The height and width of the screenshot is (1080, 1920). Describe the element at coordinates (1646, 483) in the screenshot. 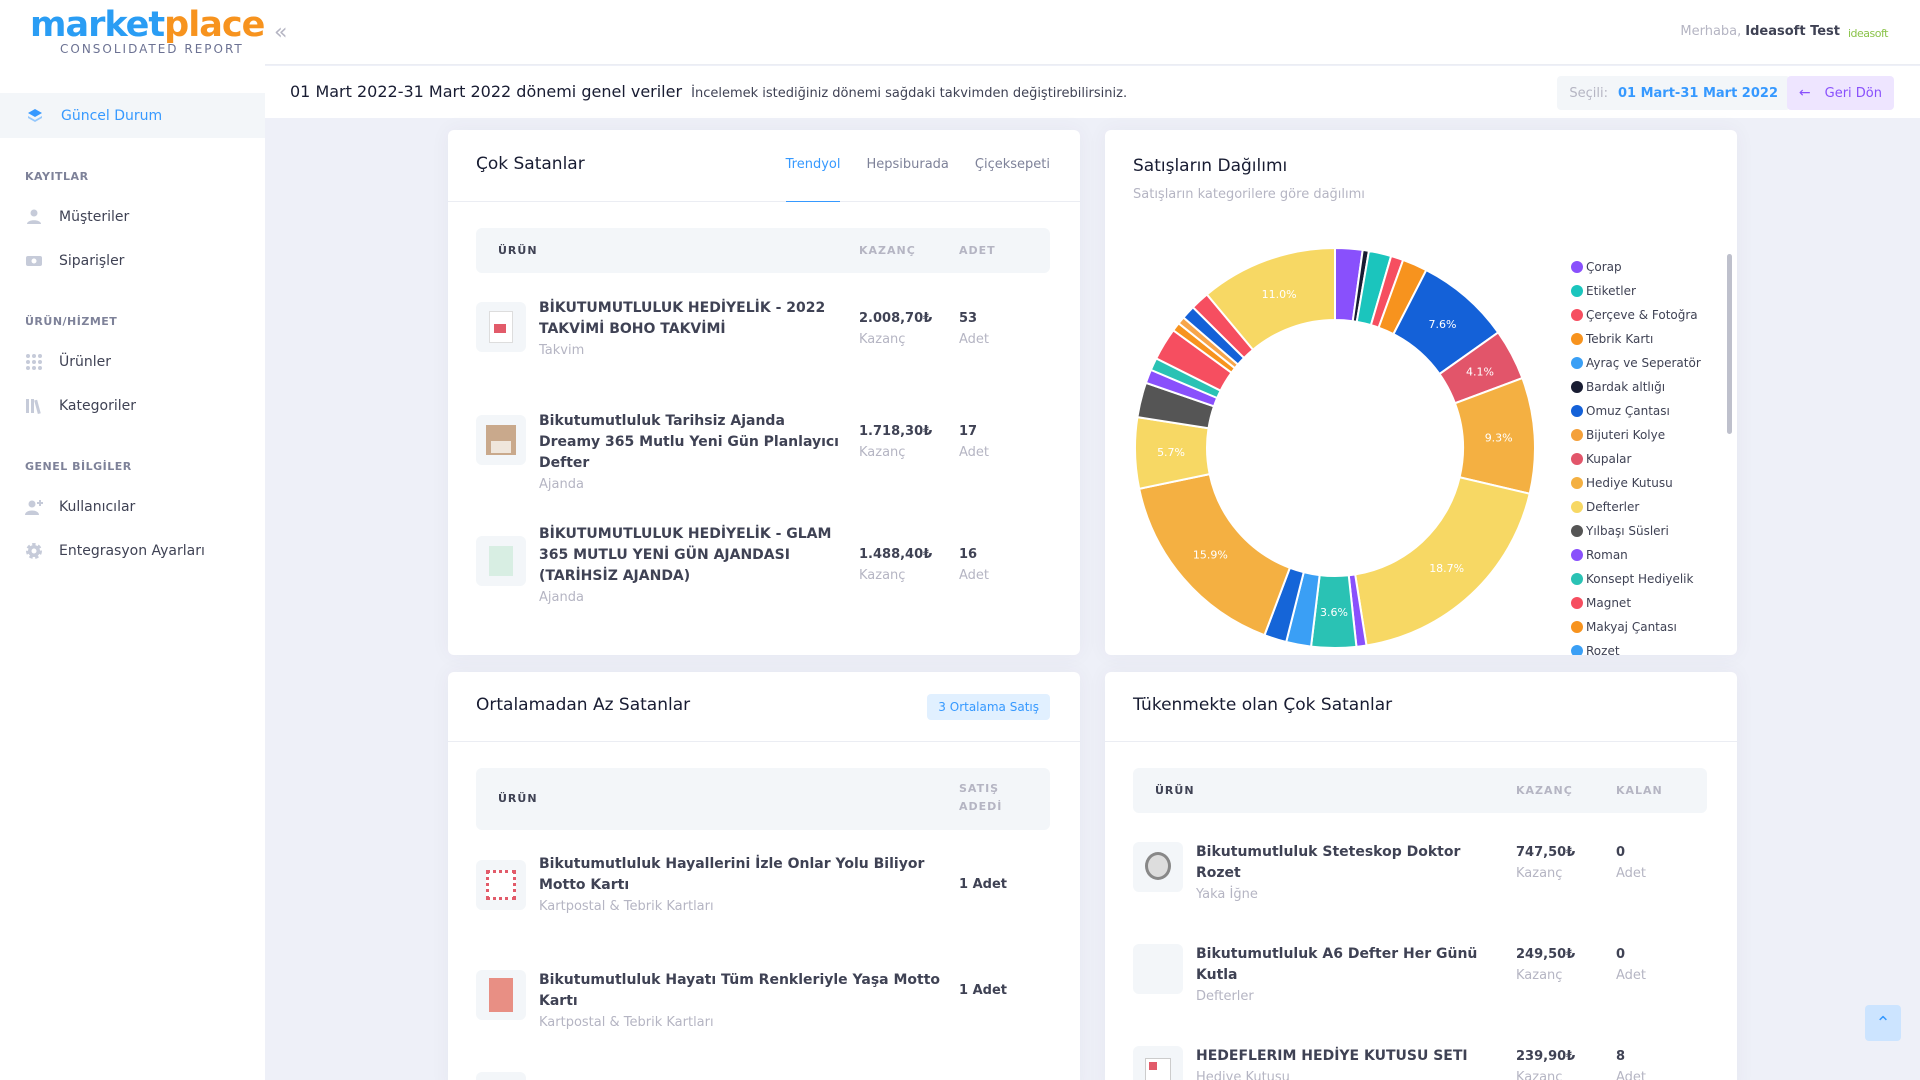

I see `legend-item: Hediye Kutusu` at that location.